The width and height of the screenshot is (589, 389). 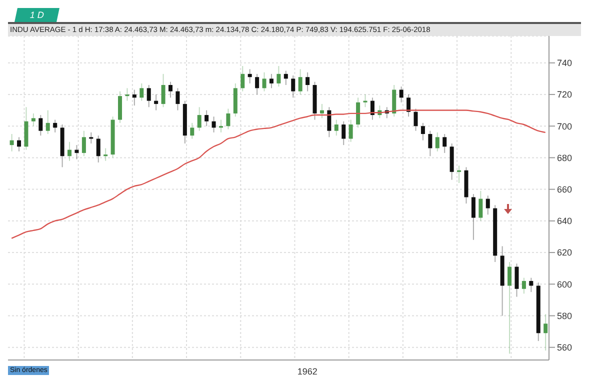 I want to click on text: 1 D, so click(x=37, y=15).